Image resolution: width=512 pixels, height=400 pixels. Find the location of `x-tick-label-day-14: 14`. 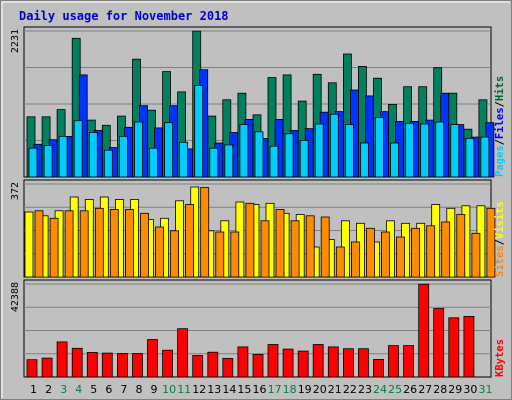

x-tick-label-day-14: 14 is located at coordinates (229, 389).